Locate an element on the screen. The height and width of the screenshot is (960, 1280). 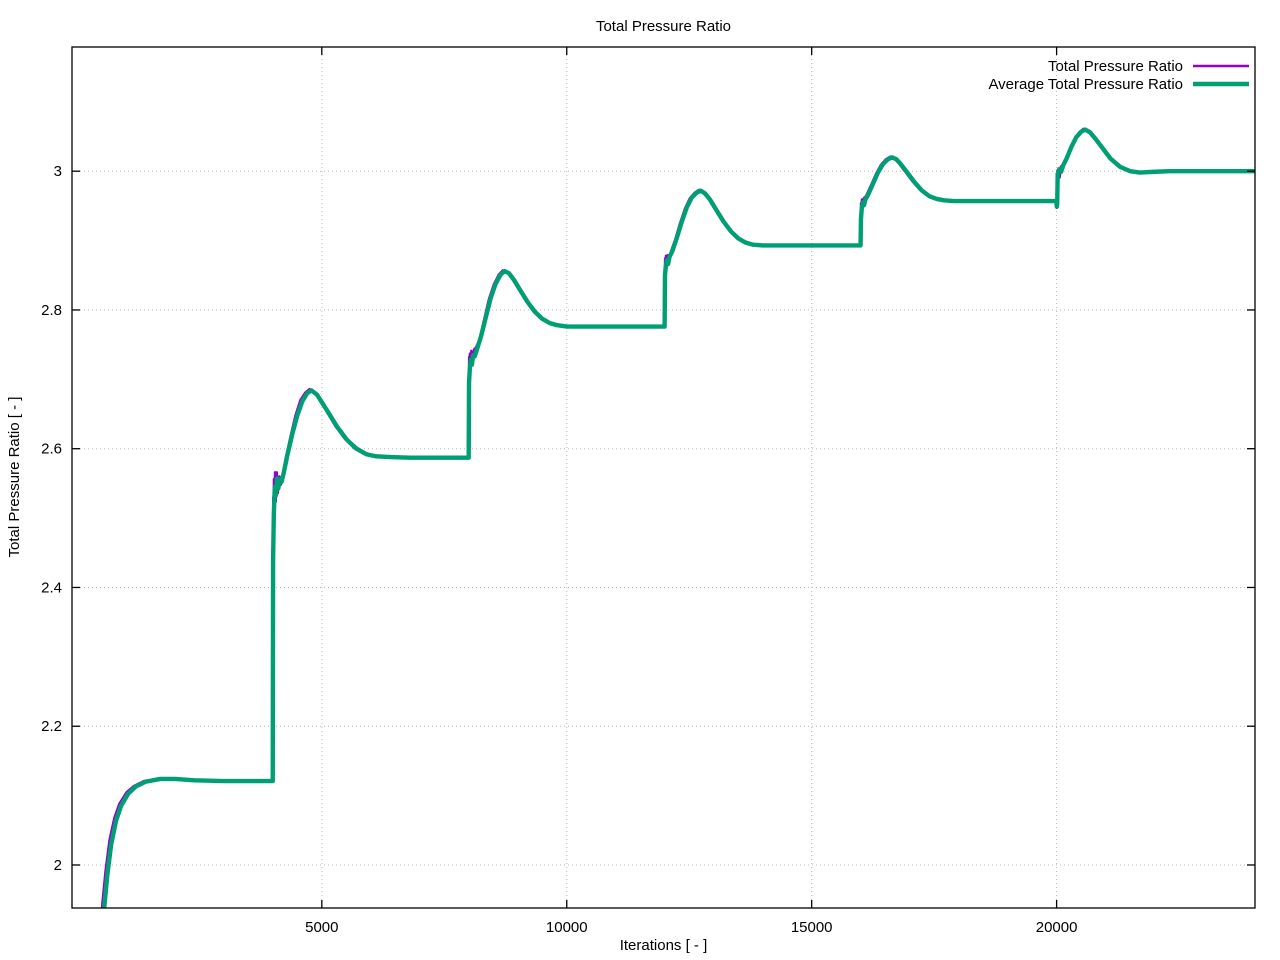
x-tick-label: 20000 is located at coordinates (1057, 927).